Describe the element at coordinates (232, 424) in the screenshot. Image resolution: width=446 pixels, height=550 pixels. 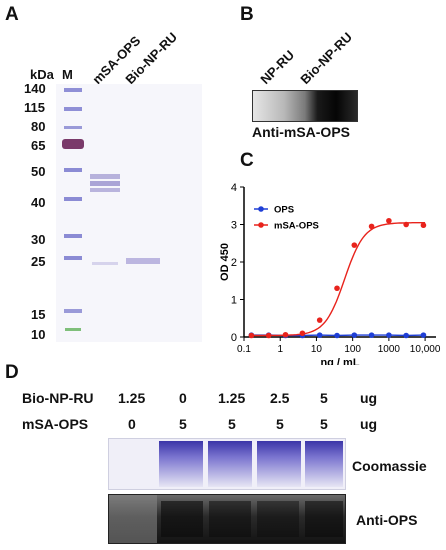
I see `d-row1-val2: 5` at that location.